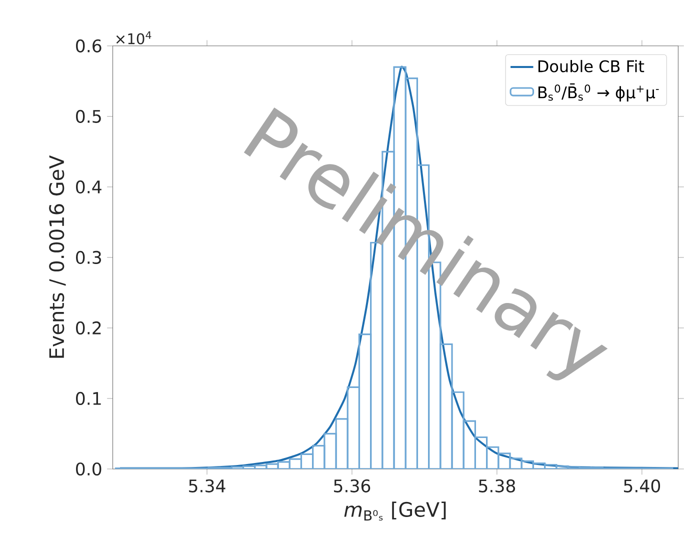  What do you see at coordinates (89, 469) in the screenshot?
I see `y-tick-label: 0.0` at bounding box center [89, 469].